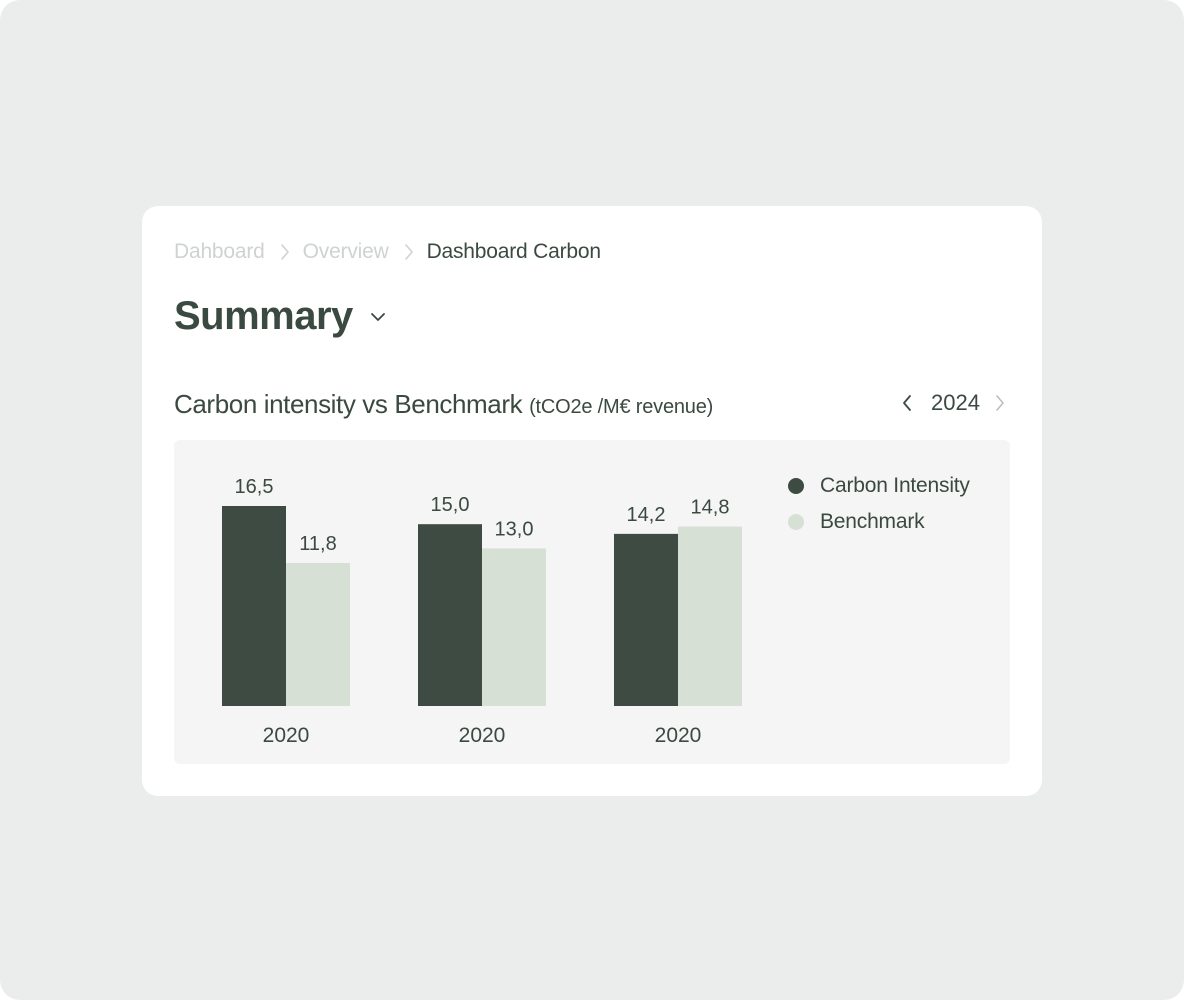  I want to click on breadcrumb: Dahboard Overview Dashboard Carbon, so click(387, 252).